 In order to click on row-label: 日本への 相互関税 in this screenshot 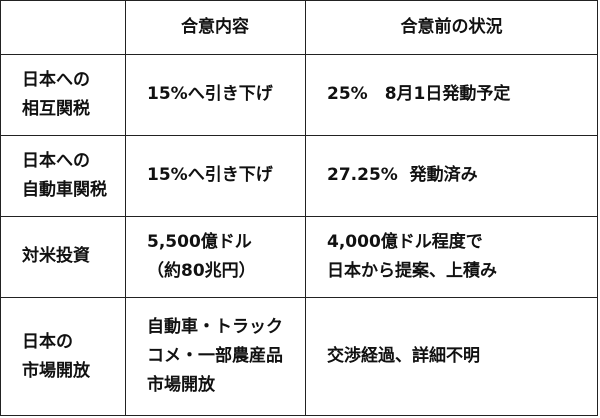, I will do `click(72, 94)`.